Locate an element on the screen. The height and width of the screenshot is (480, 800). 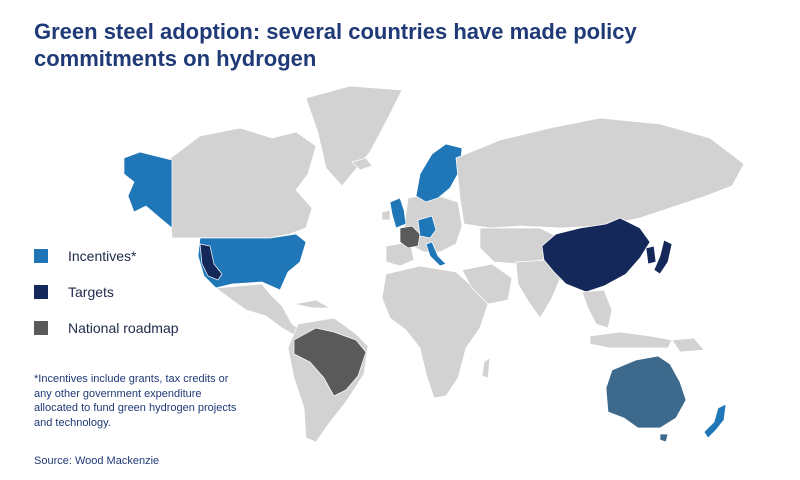
africa is located at coordinates (435, 332).